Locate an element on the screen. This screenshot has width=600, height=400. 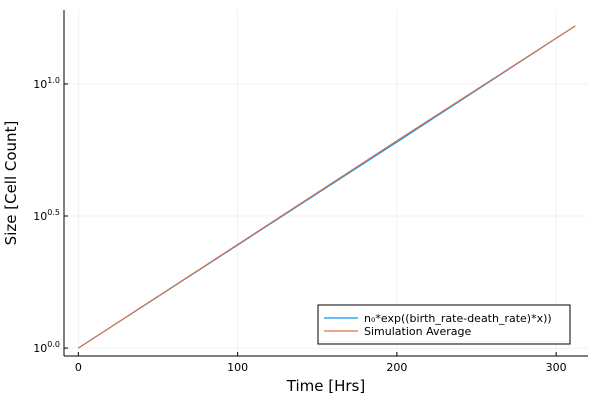
x-tick-label: 0 is located at coordinates (78, 367).